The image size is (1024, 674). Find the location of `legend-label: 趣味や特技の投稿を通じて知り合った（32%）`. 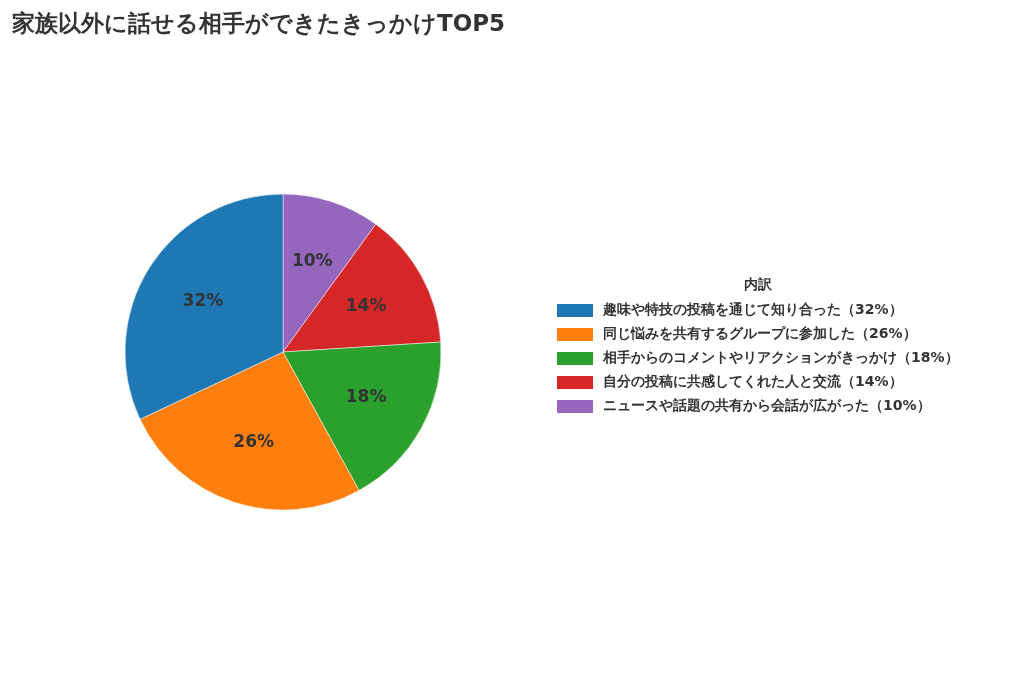

legend-label: 趣味や特技の投稿を通じて知り合った（32%） is located at coordinates (753, 310).